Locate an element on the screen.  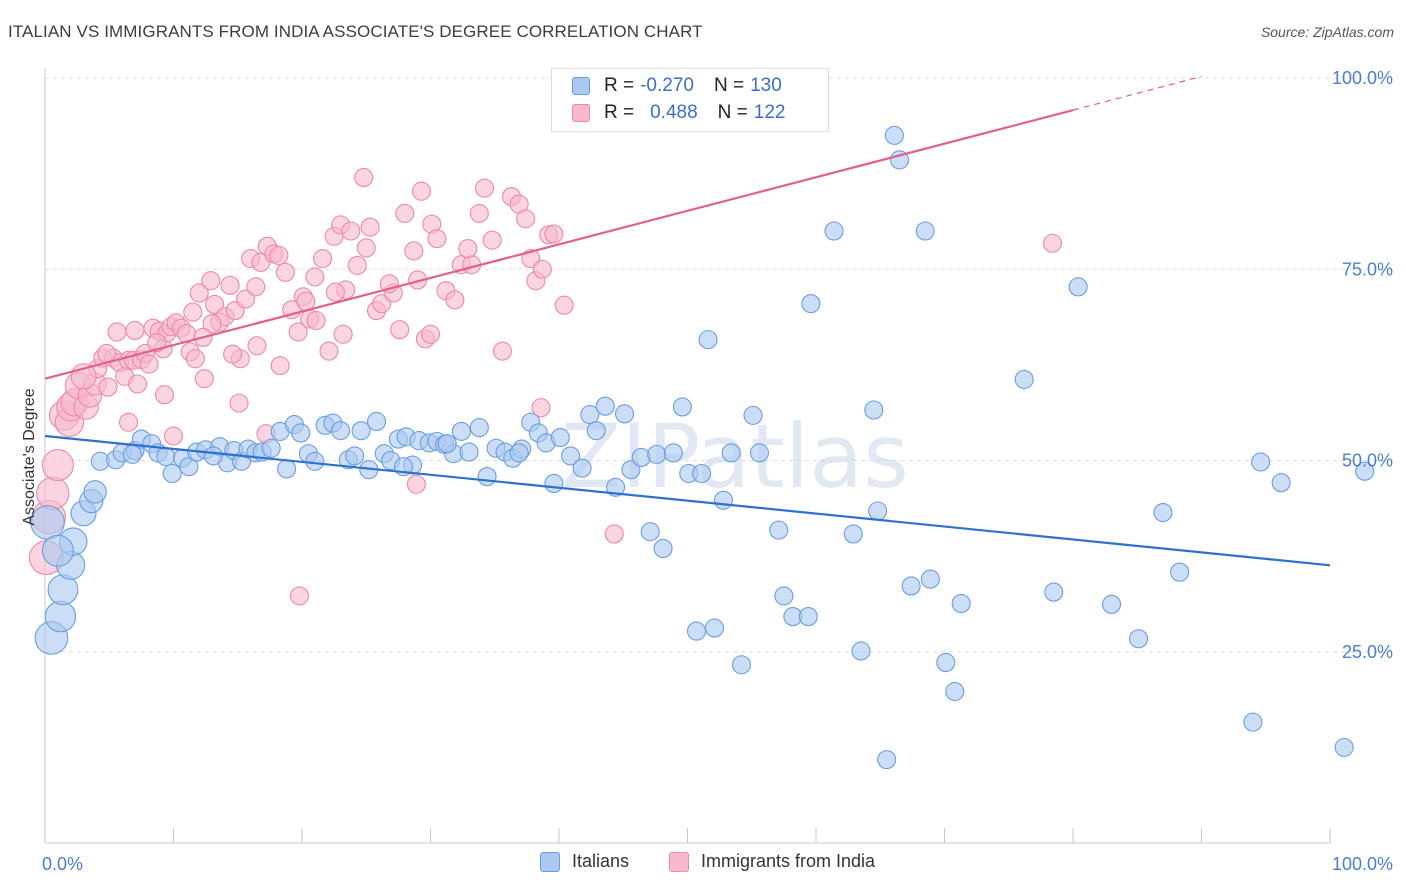
correlation-legend: R = -0.270 N = 130 R = 0.488 N = 122 is located at coordinates (690, 100).